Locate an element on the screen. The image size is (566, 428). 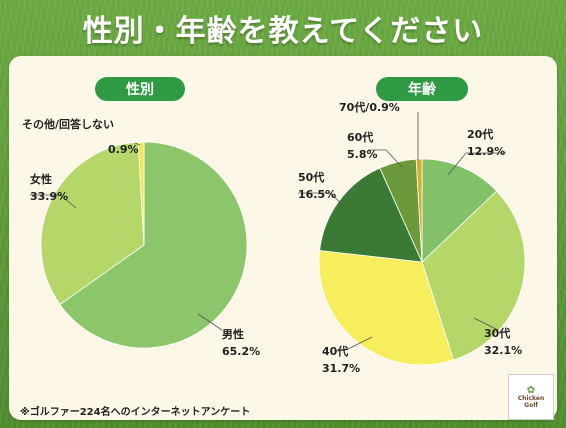
gender-label-0: 男性 is located at coordinates (233, 334).